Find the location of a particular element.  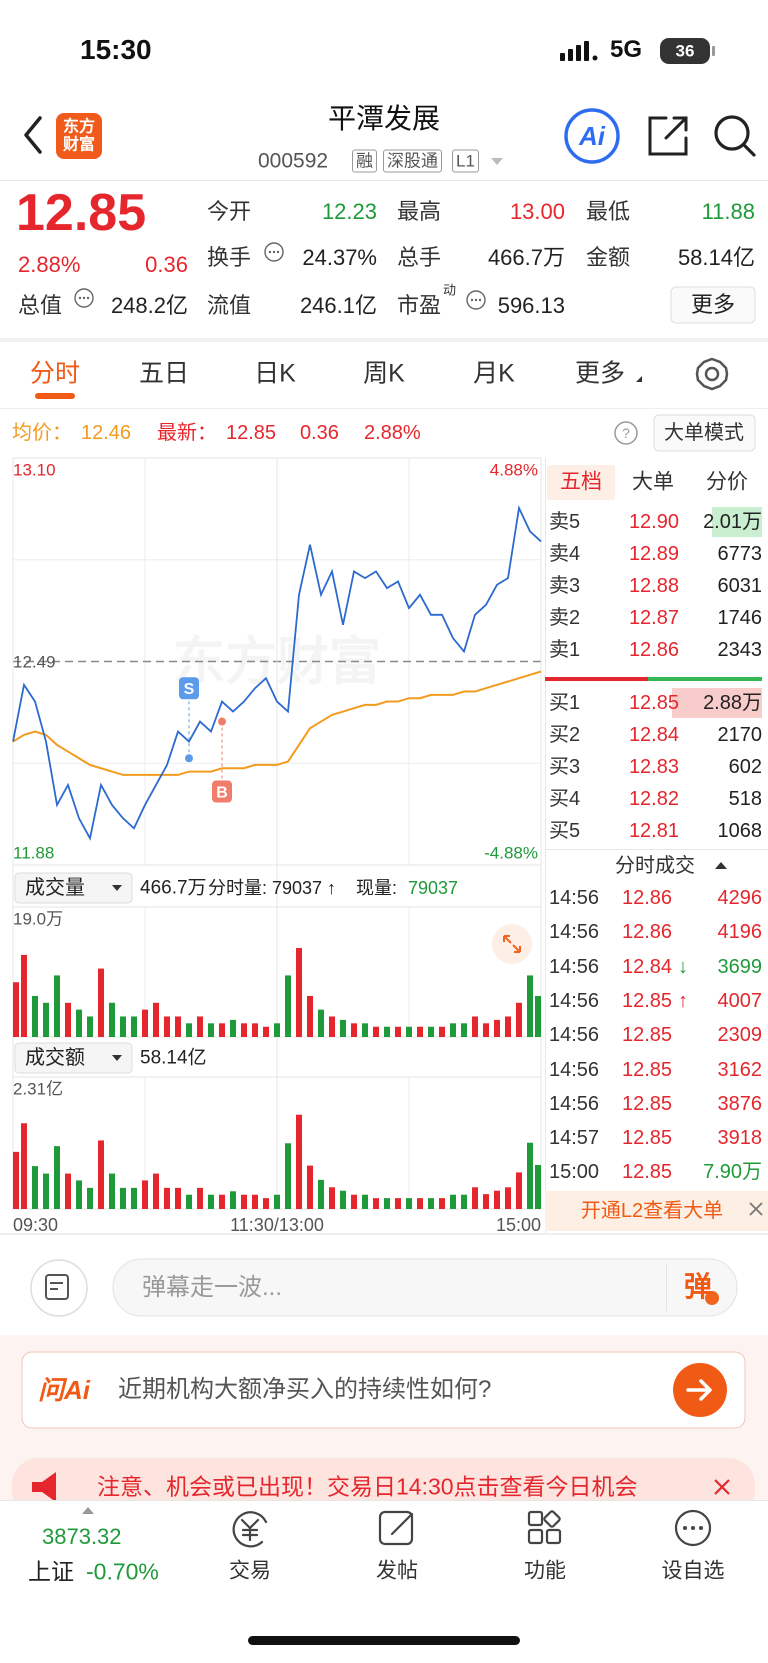

book-price: 12.83 is located at coordinates (653, 767).